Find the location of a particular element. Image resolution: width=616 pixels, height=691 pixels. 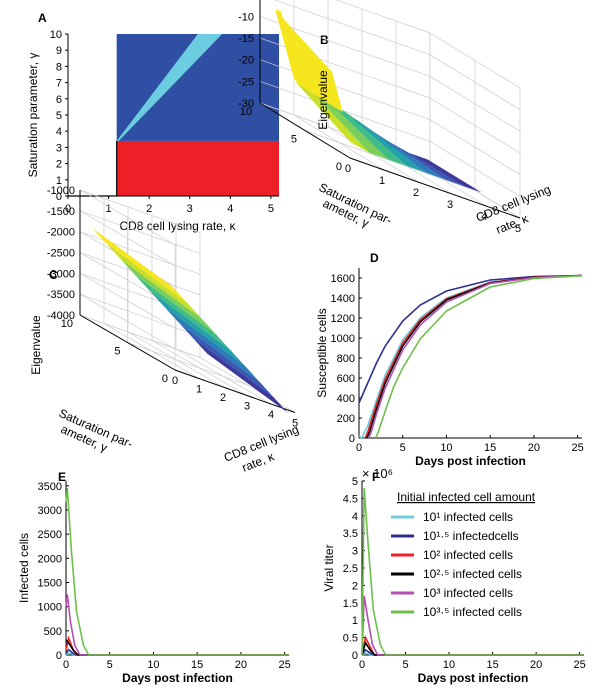

legend-title: Initial infected cell amount is located at coordinates (466, 497).